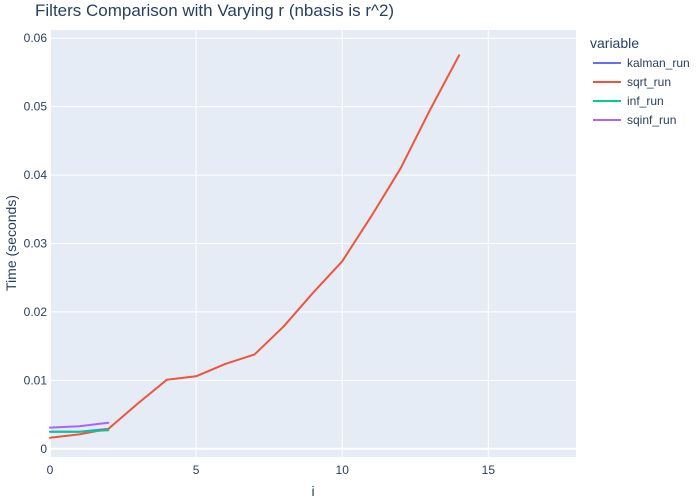 The height and width of the screenshot is (500, 700). Describe the element at coordinates (36, 312) in the screenshot. I see `y-tick-label: 0.02` at that location.